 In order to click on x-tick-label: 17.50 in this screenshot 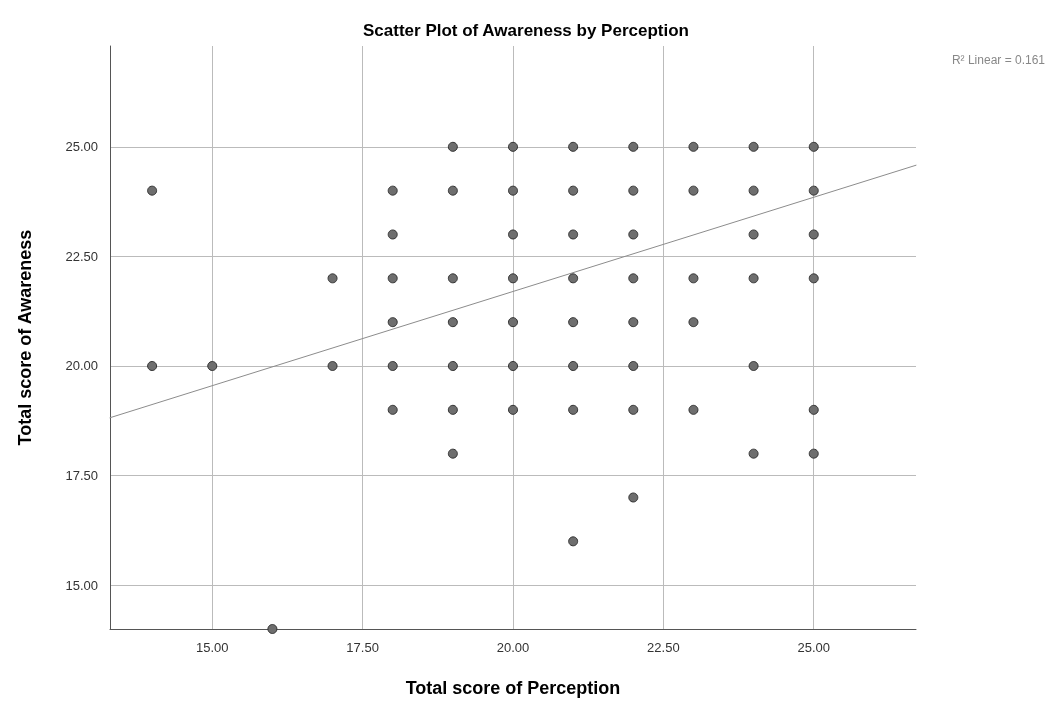, I will do `click(362, 647)`.